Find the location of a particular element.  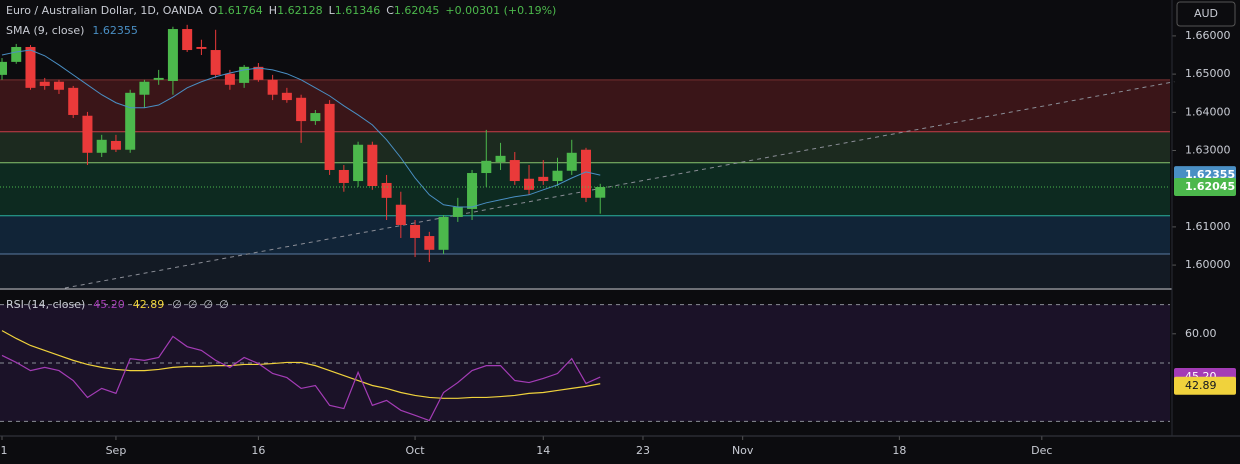

y-tick-label: 1.66000 is located at coordinates (1208, 35).